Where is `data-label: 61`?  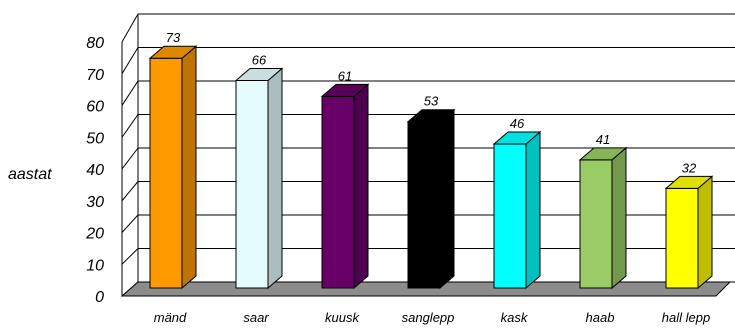 data-label: 61 is located at coordinates (345, 75).